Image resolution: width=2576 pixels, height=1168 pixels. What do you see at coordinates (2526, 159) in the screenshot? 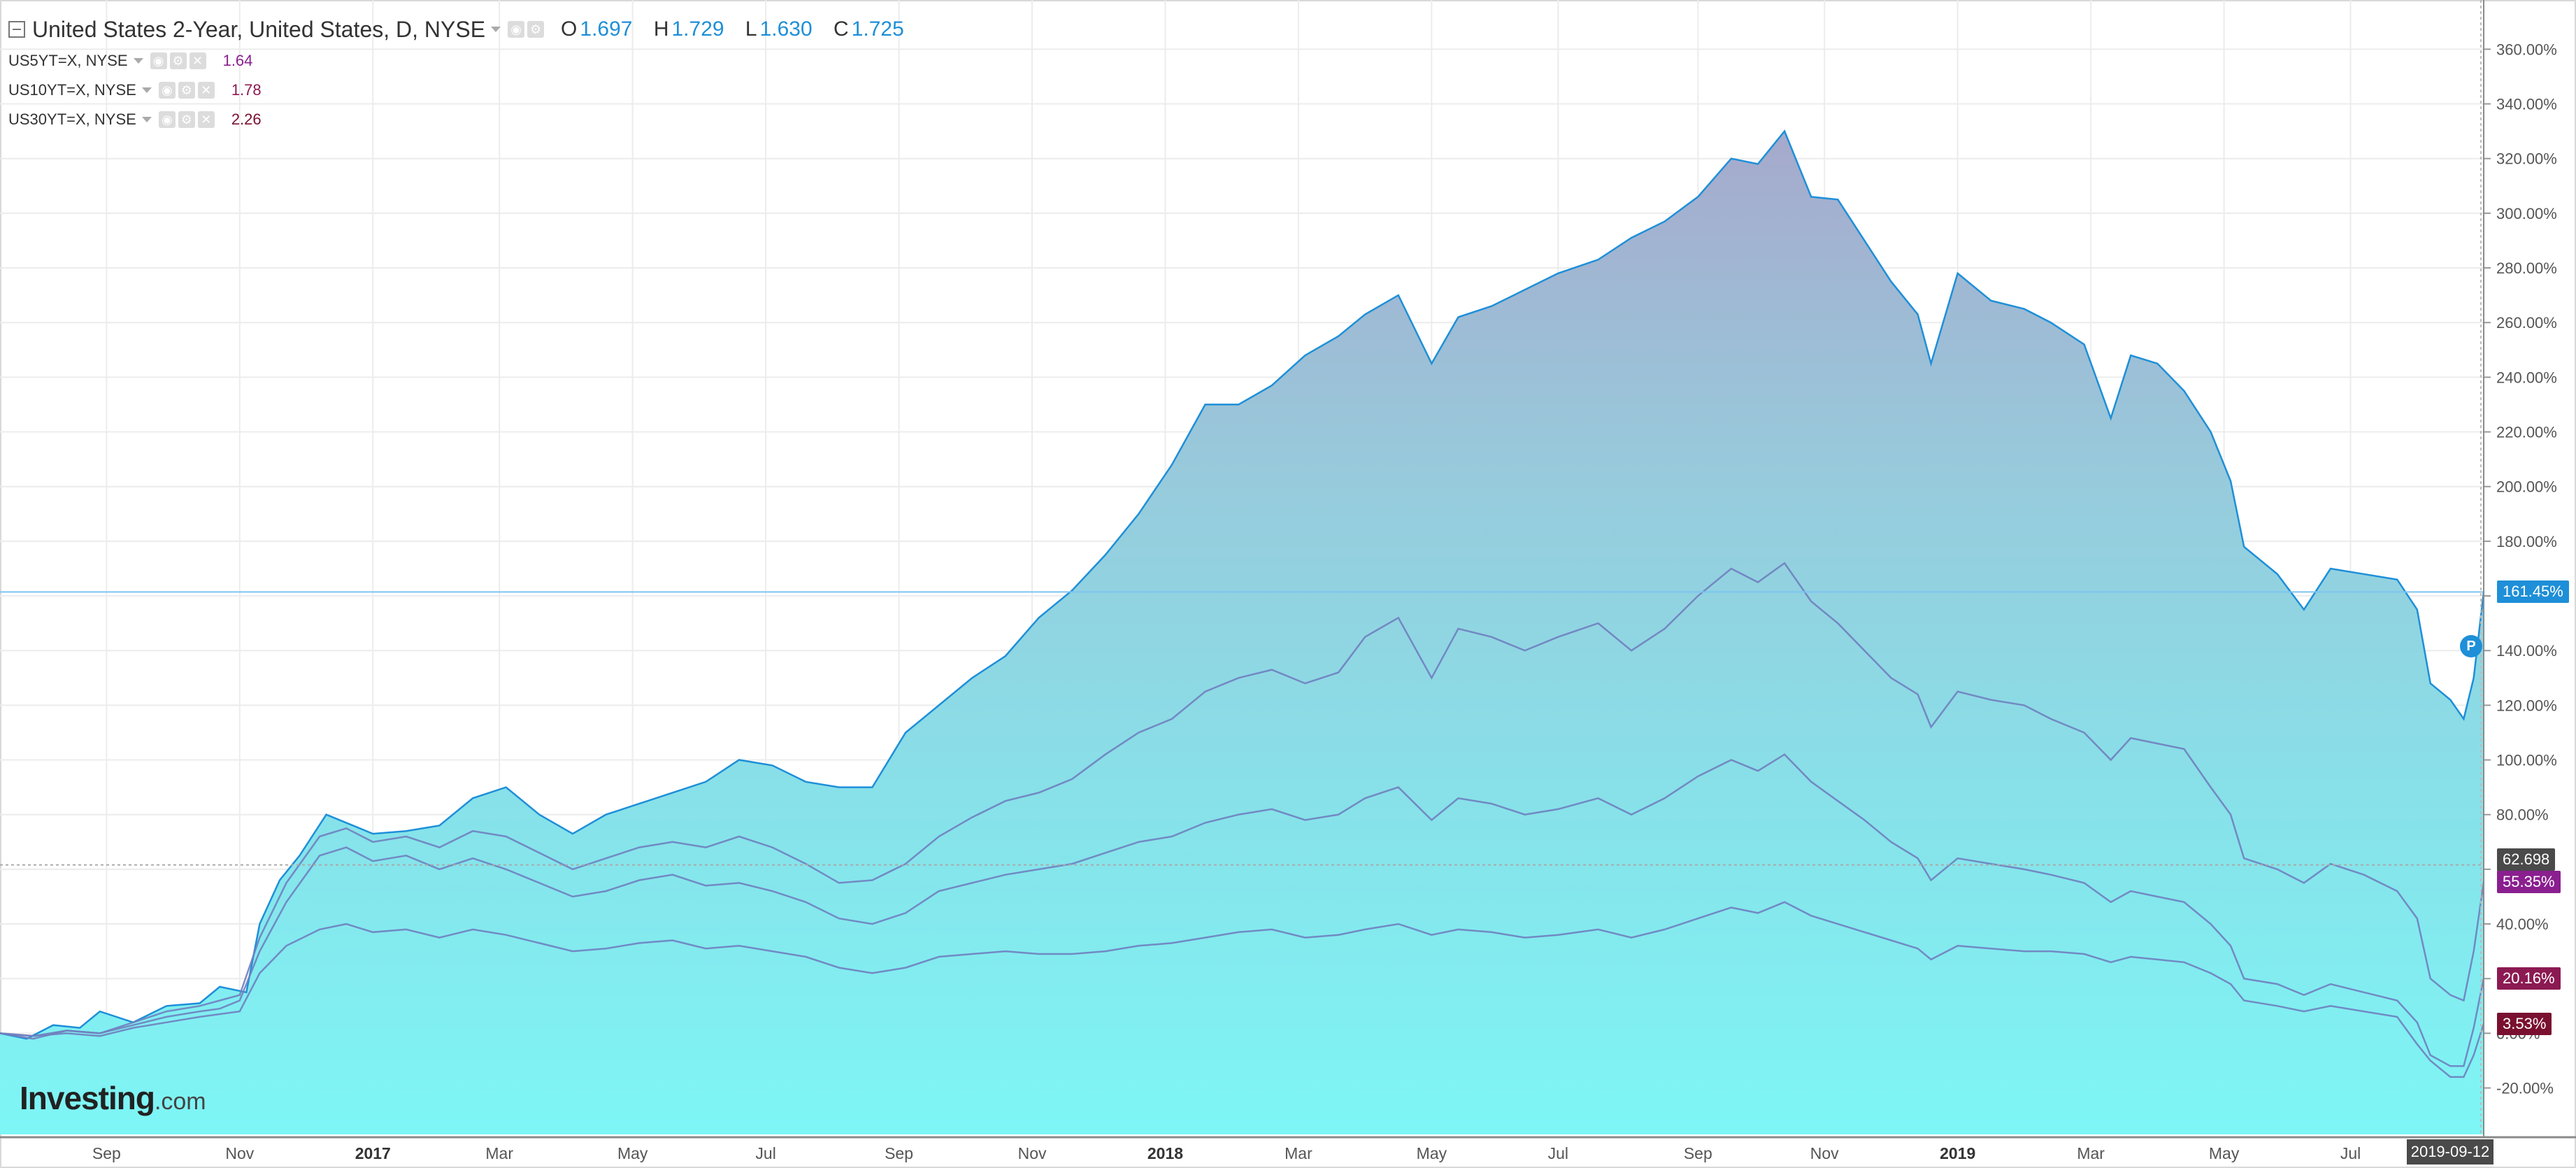
I see `y-tick-label: 320.00%` at bounding box center [2526, 159].